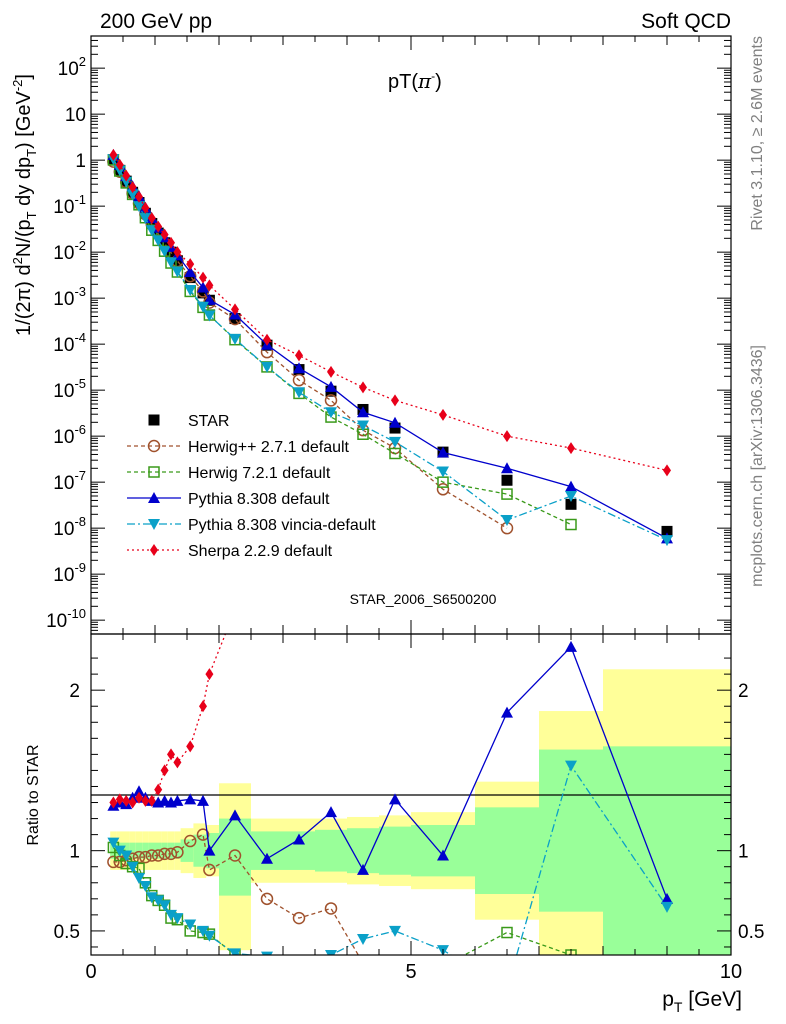 Image resolution: width=786 pixels, height=1024 pixels. Describe the element at coordinates (757, 466) in the screenshot. I see `mcplots-label: mcplots.cern.ch [arXiv:1306.3436]` at that location.